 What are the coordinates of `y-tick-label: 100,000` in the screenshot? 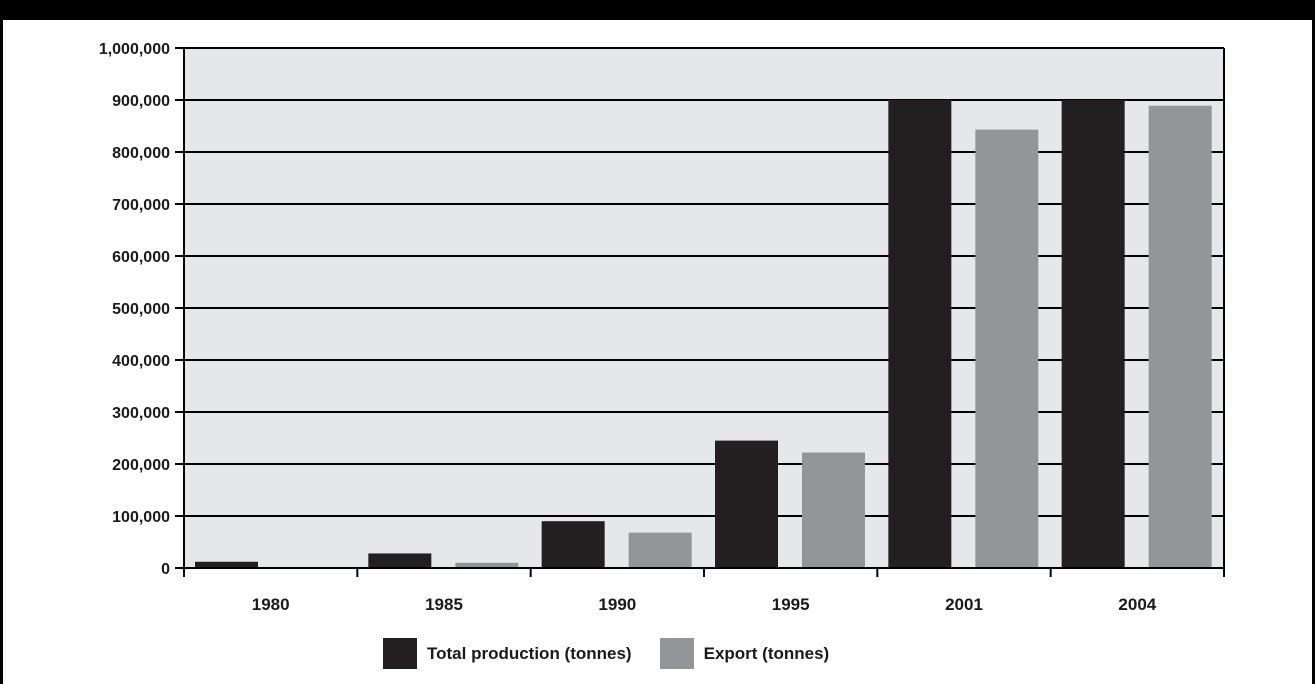 It's located at (141, 517).